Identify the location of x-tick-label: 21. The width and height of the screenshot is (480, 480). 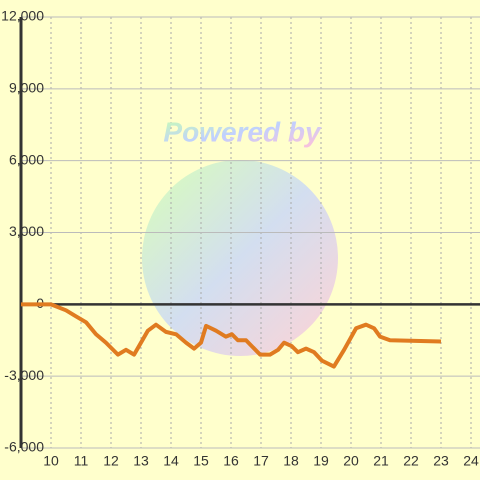
(381, 461).